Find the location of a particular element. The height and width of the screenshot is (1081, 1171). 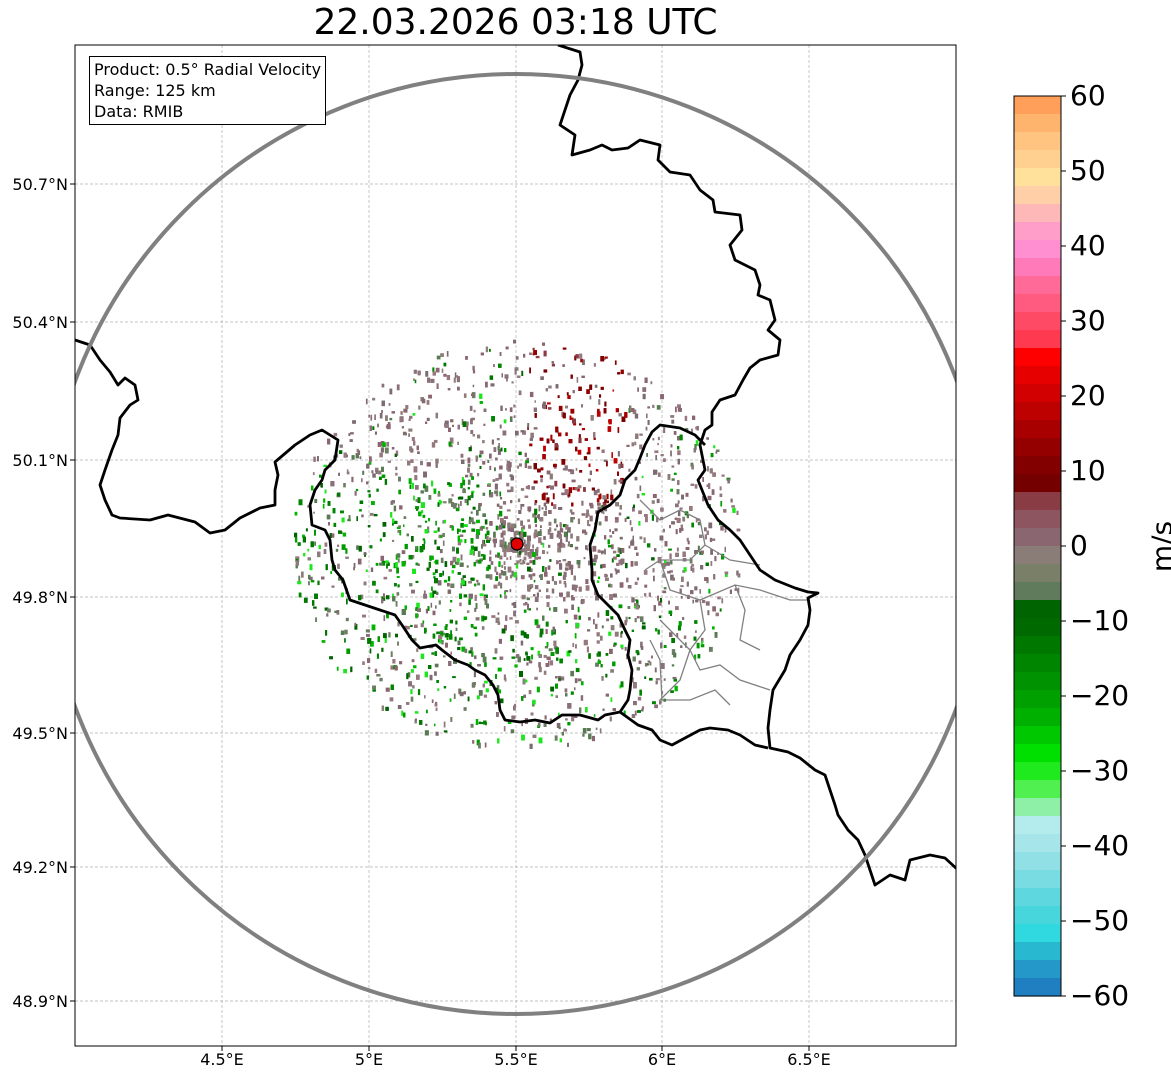

lat-label: 50.4°N is located at coordinates (40, 322).